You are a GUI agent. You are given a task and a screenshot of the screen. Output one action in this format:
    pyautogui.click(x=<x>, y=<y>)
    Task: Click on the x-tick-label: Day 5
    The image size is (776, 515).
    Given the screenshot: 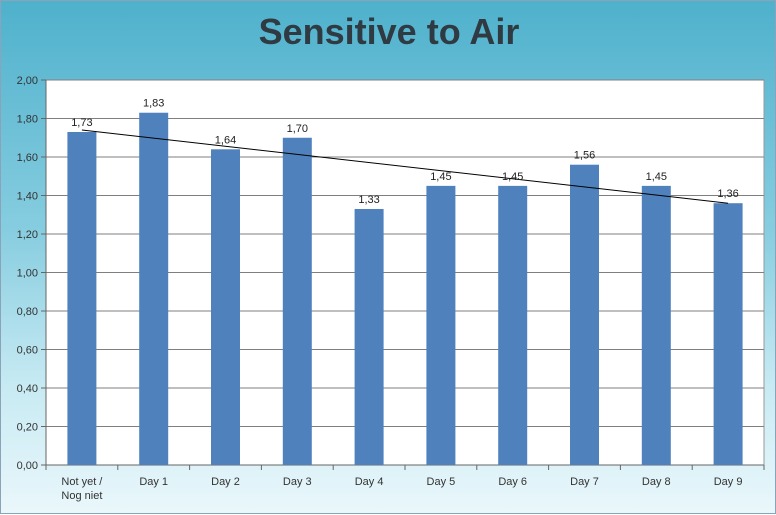 What is the action you would take?
    pyautogui.click(x=441, y=482)
    